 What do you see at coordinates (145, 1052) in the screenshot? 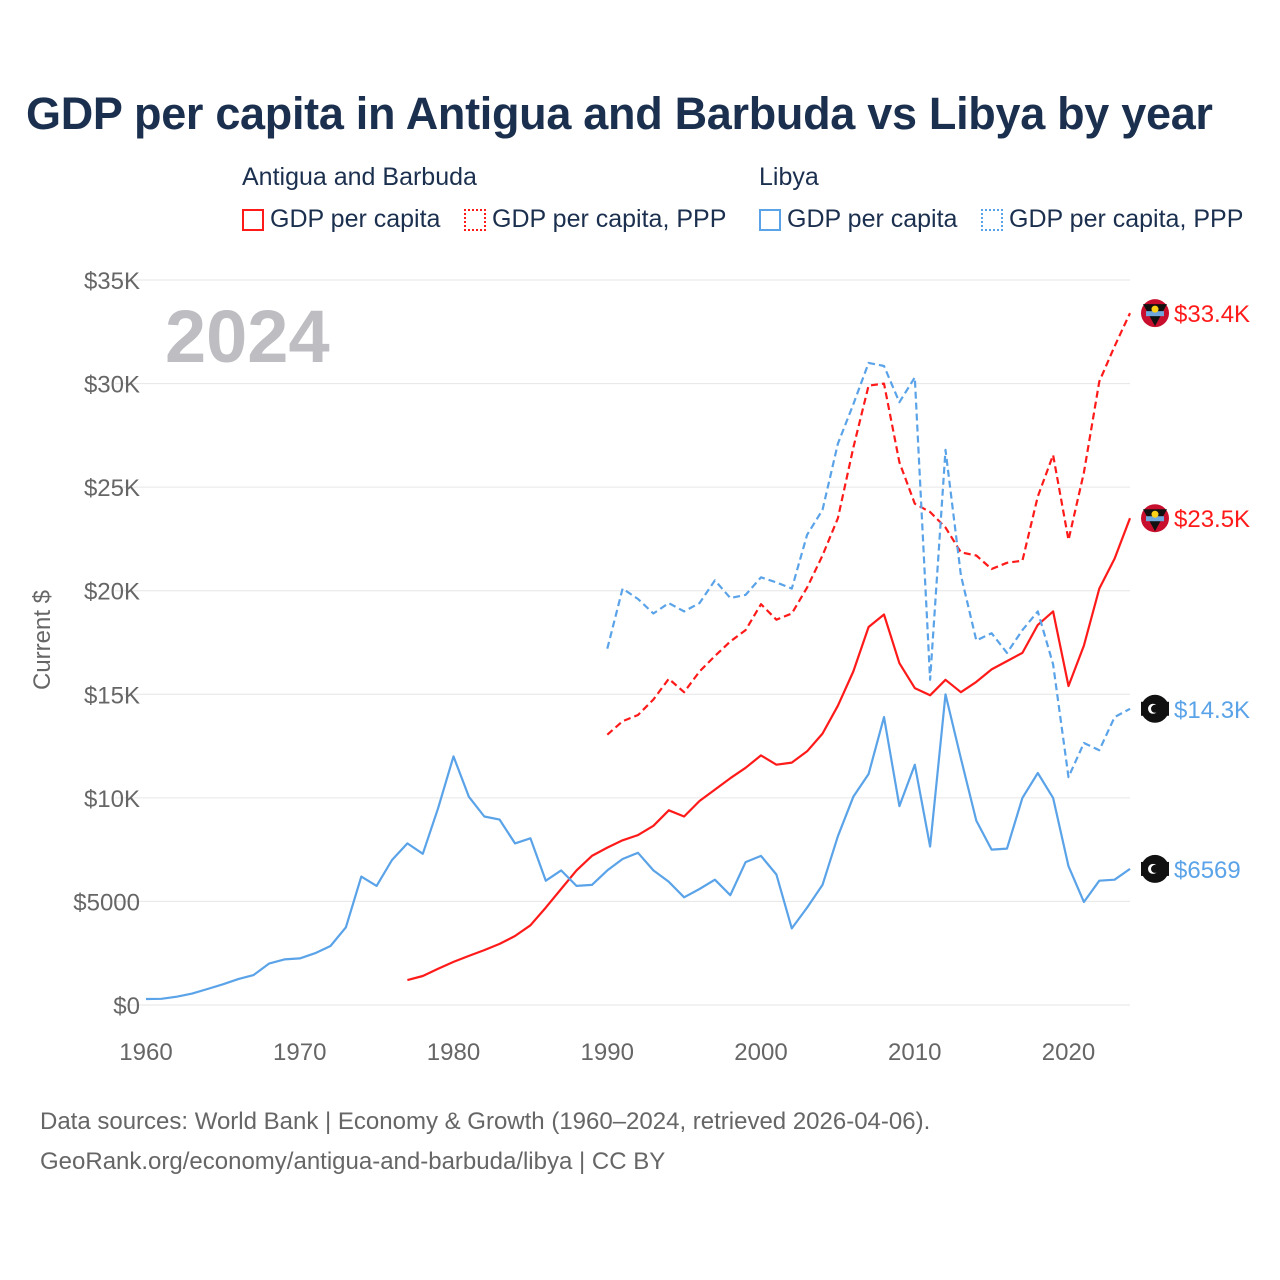
I see `x-tick-label: 1960` at bounding box center [145, 1052].